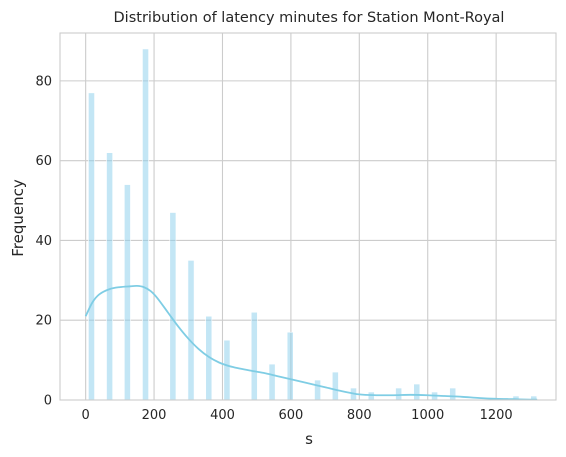 Image resolution: width=566 pixels, height=457 pixels. Describe the element at coordinates (18, 218) in the screenshot. I see `y-axis-label: Frequency` at that location.